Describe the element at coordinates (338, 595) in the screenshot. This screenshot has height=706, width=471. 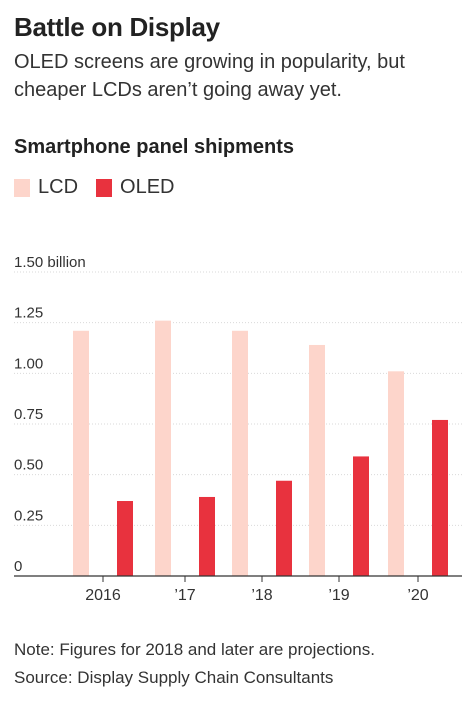
I see `x-tick-label: ’19` at that location.